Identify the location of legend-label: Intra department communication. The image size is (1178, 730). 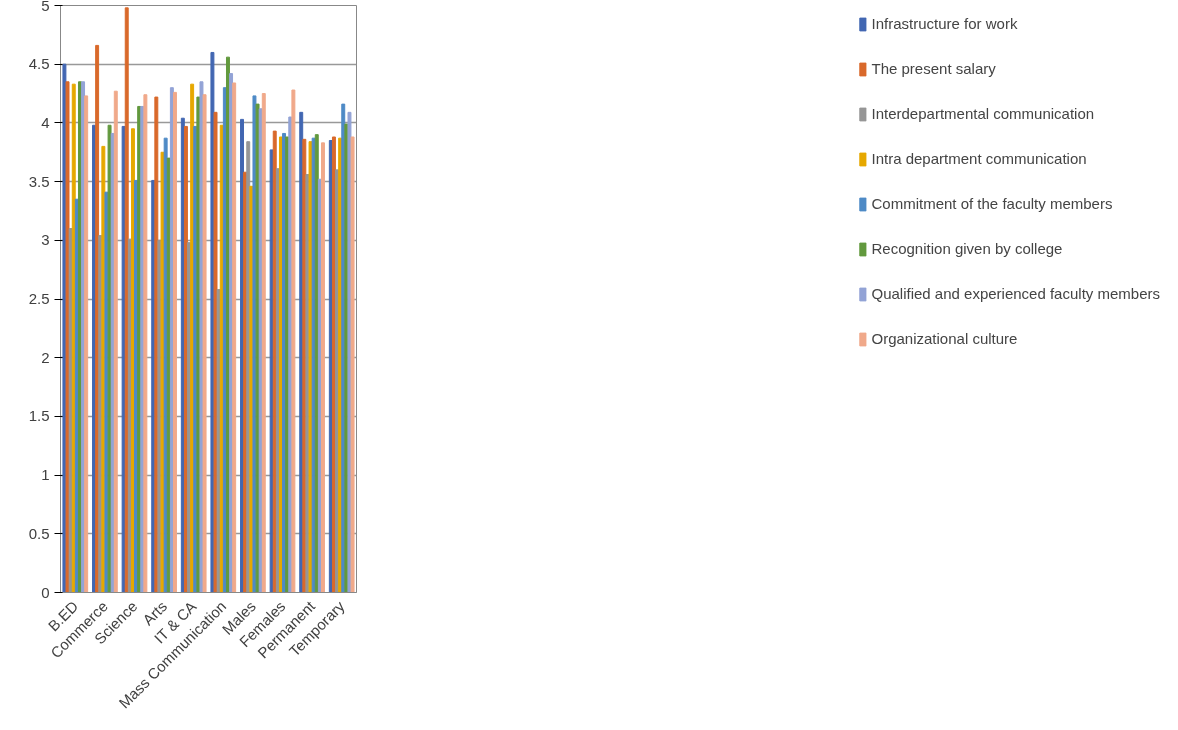
(979, 158).